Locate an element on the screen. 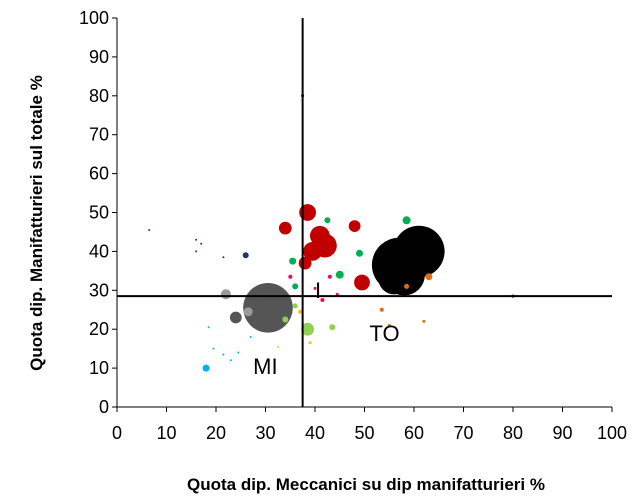 The width and height of the screenshot is (635, 497). y-tick-label: 60 is located at coordinates (99, 174).